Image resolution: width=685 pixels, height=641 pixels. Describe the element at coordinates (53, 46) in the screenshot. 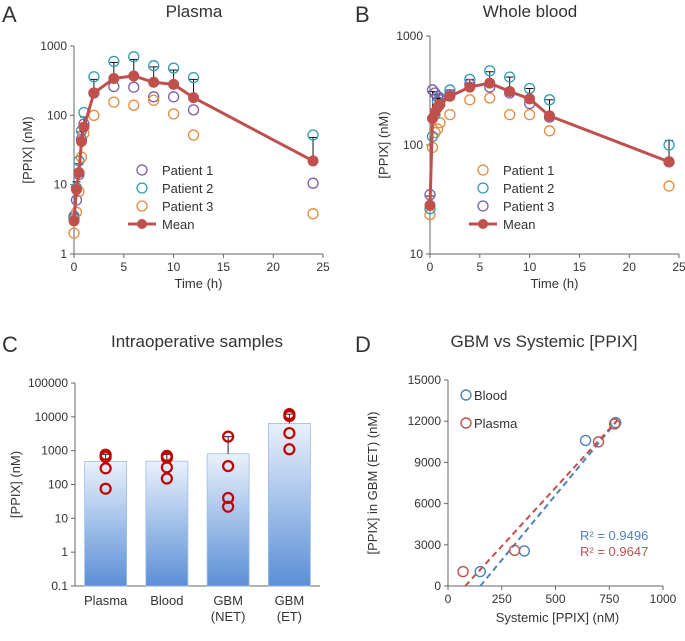

I see `panel-a-ytick-label: 1000` at that location.